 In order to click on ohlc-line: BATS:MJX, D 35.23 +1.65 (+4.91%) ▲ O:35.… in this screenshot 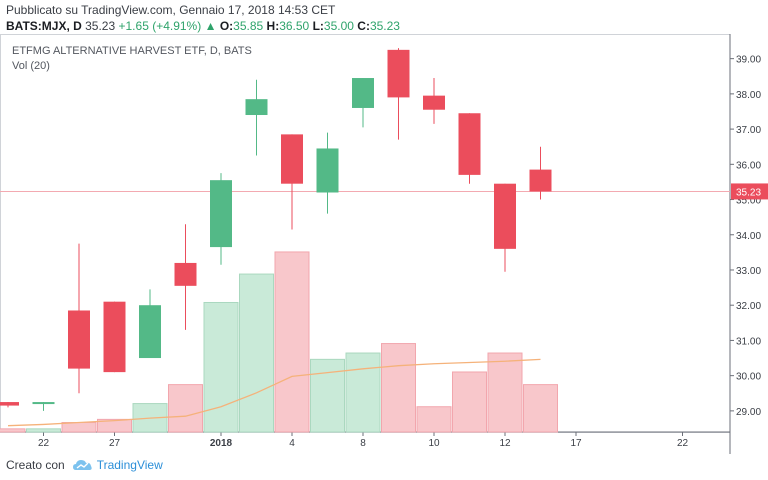, I will do `click(203, 26)`.